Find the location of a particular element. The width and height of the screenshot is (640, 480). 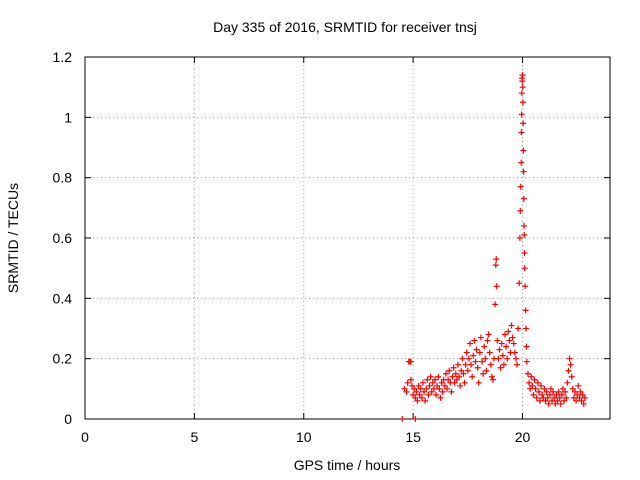

x-tick-label: 10 is located at coordinates (304, 437).